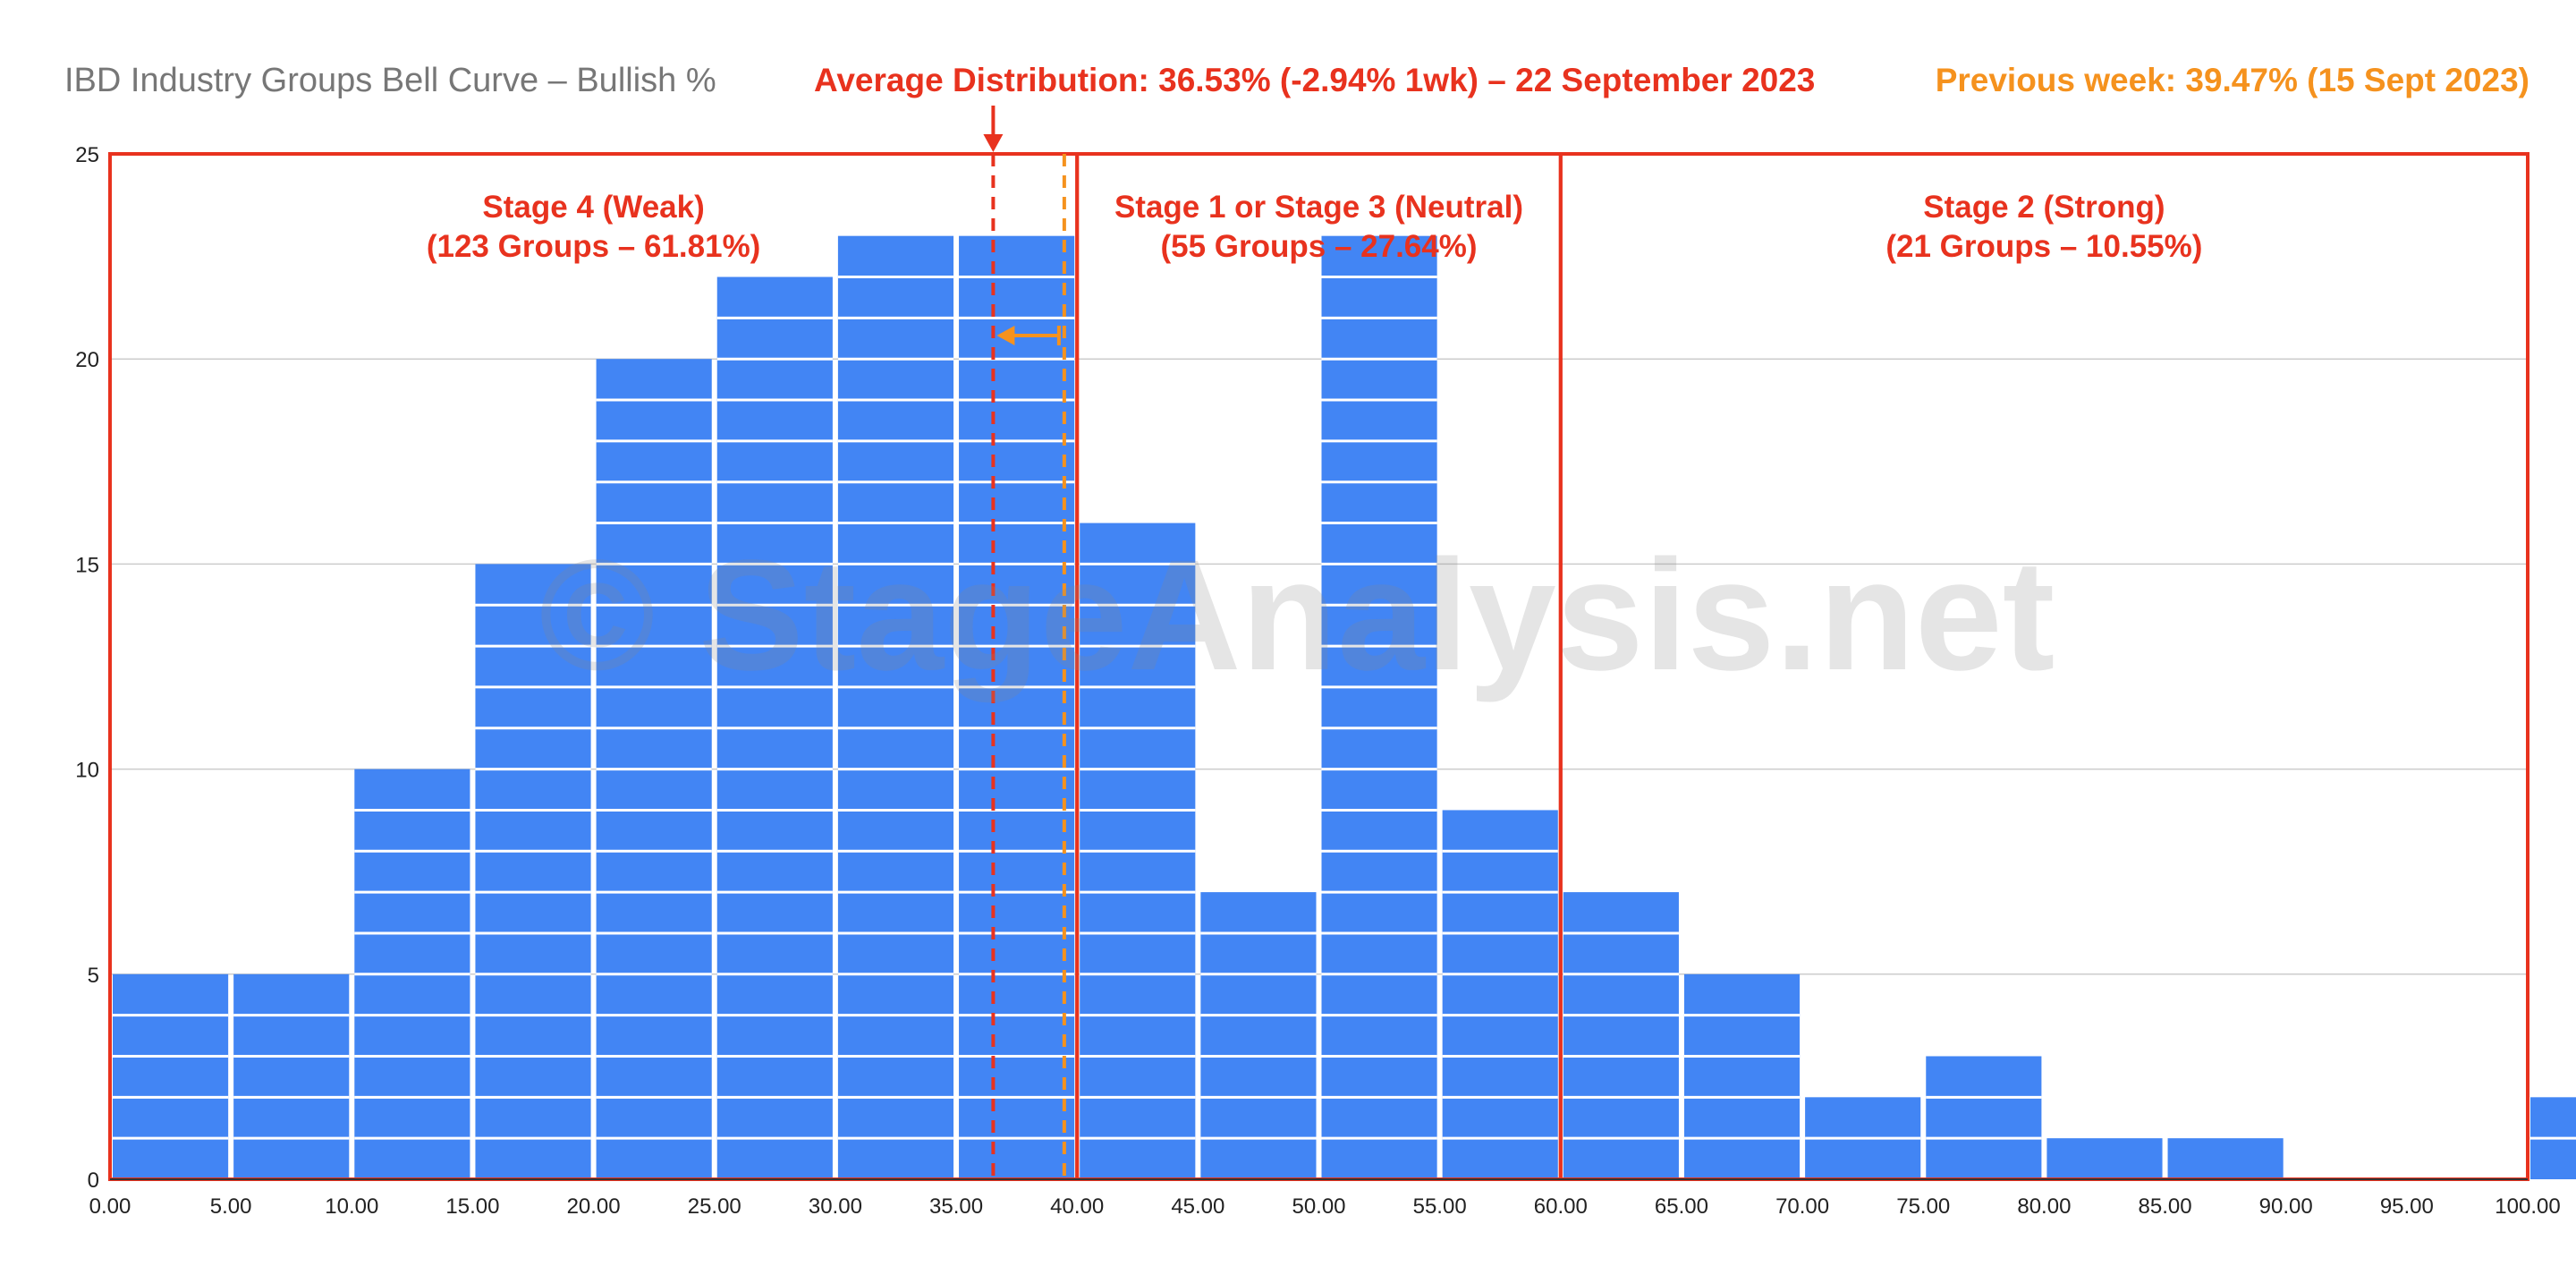 The height and width of the screenshot is (1275, 2576). I want to click on x-tick-label: 20.00, so click(594, 1206).